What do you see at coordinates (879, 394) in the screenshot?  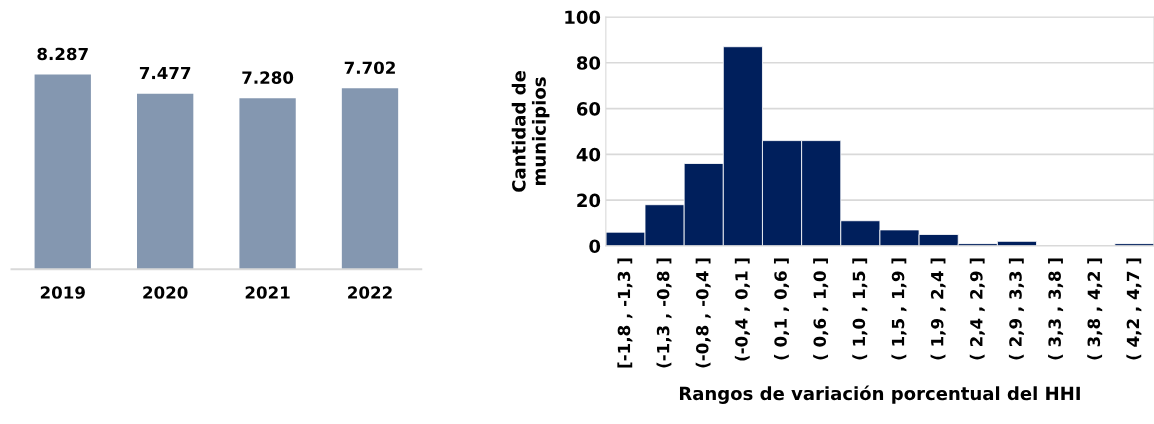 I see `x-axis-title: Rangos de variación porcentual del HHI` at bounding box center [879, 394].